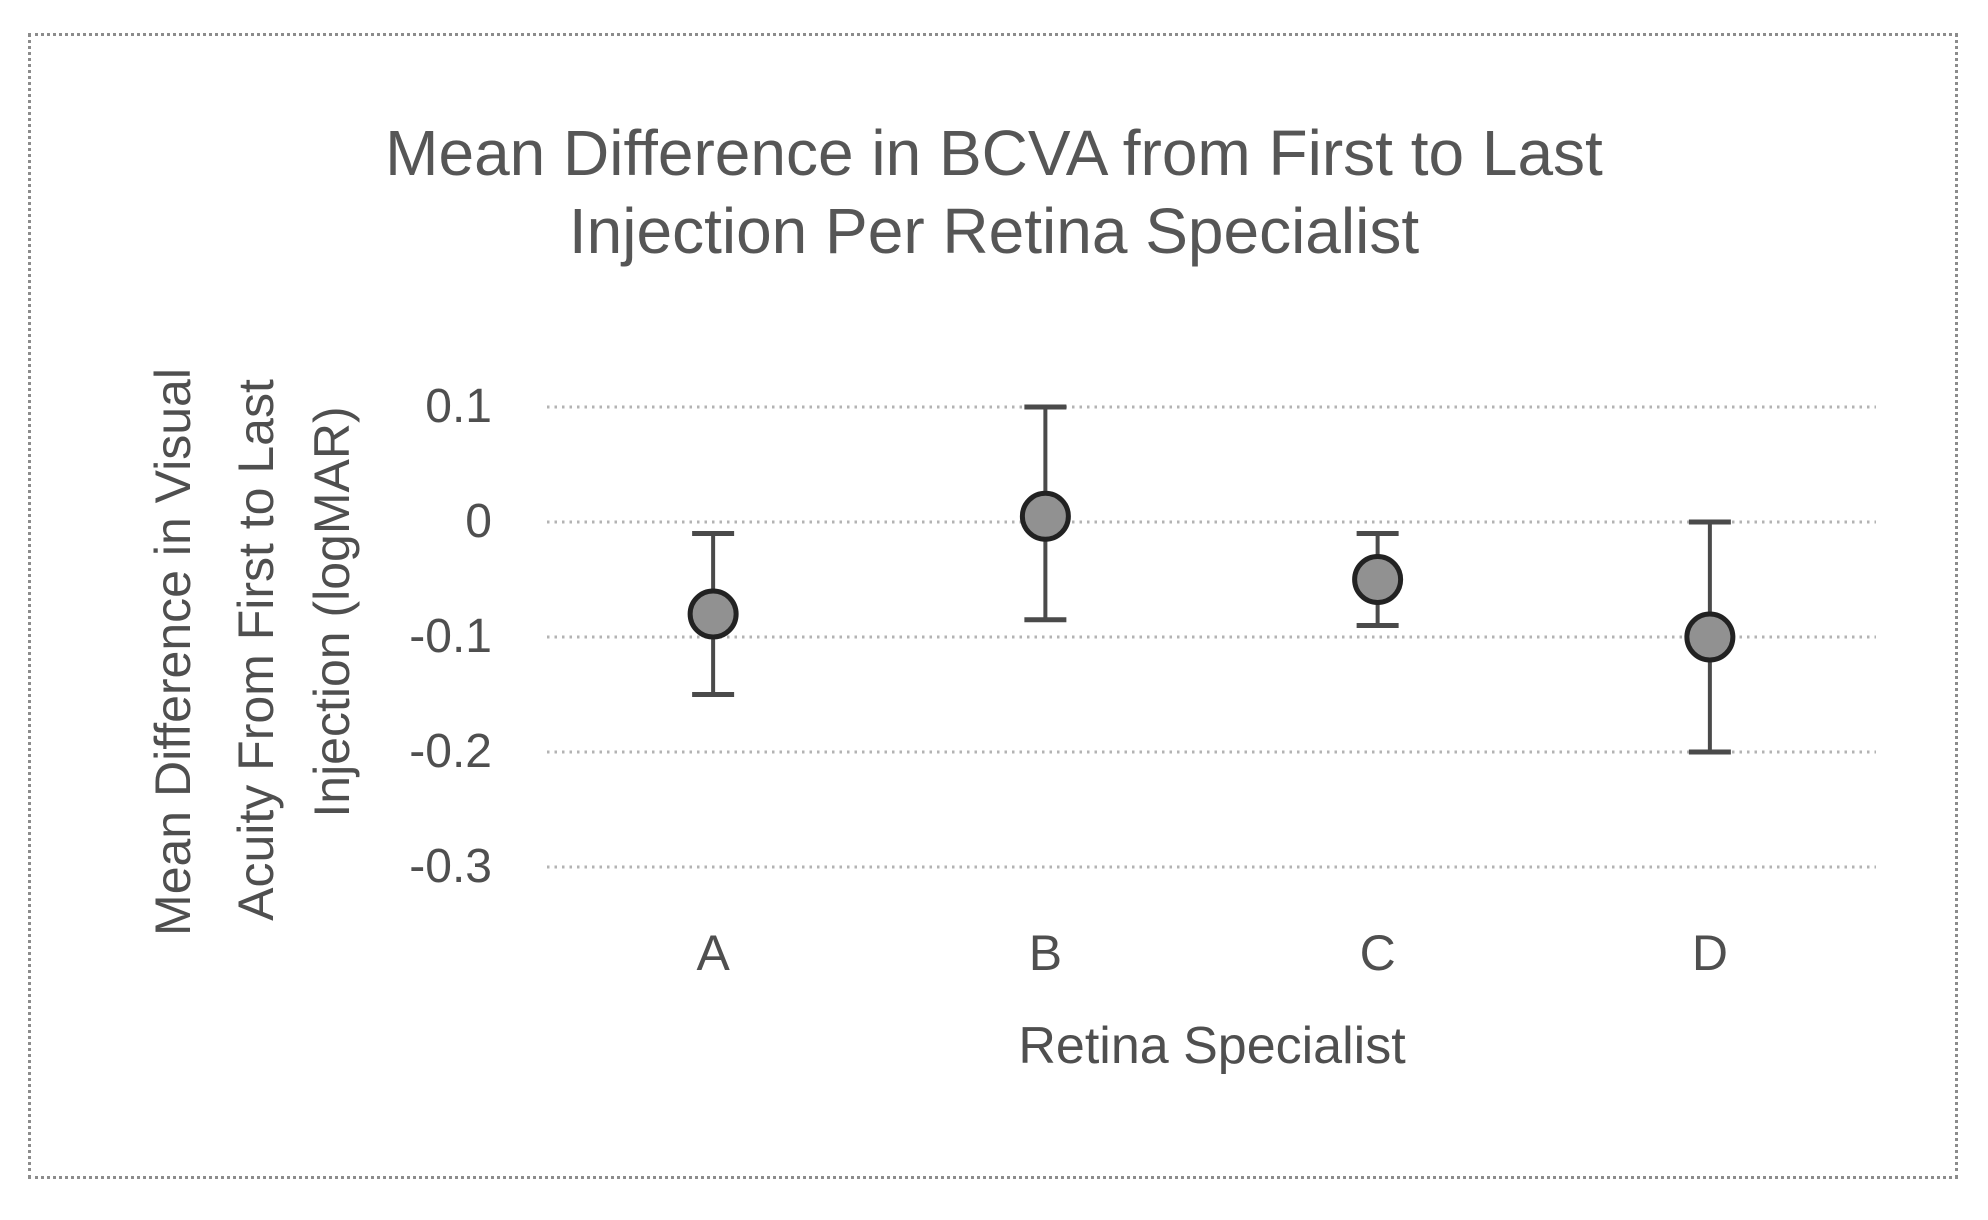  What do you see at coordinates (1045, 953) in the screenshot?
I see `x-category-label-B: B` at bounding box center [1045, 953].